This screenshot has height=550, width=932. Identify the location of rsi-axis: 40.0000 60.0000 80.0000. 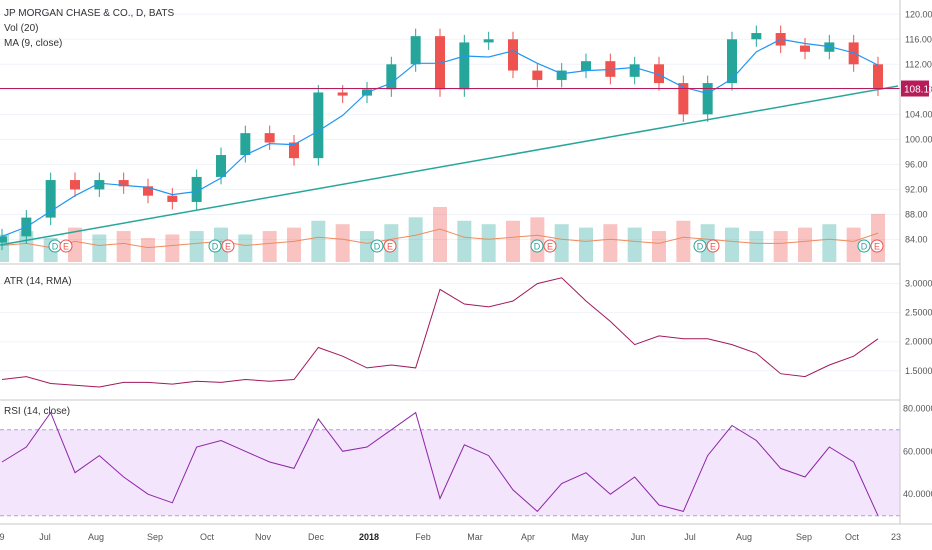
(917, 451).